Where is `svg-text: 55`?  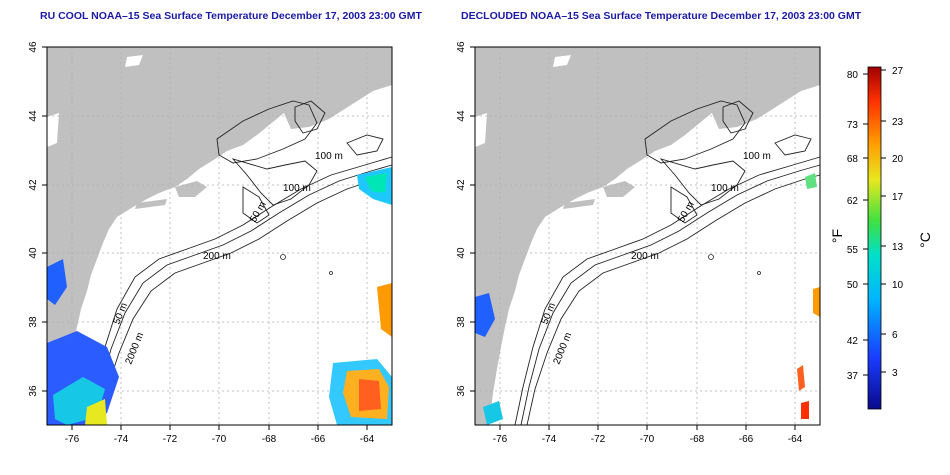
svg-text: 55 is located at coordinates (853, 250).